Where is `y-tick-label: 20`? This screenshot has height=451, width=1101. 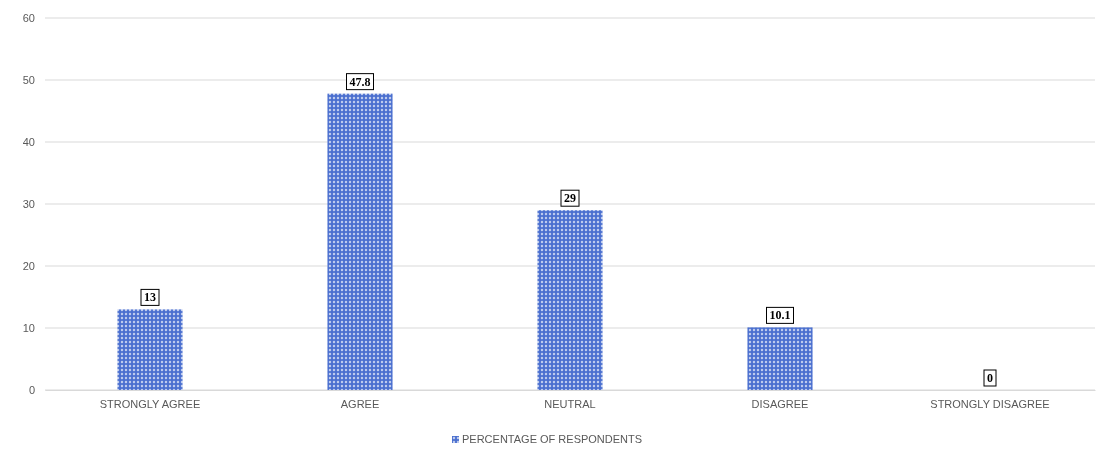 y-tick-label: 20 is located at coordinates (28, 266).